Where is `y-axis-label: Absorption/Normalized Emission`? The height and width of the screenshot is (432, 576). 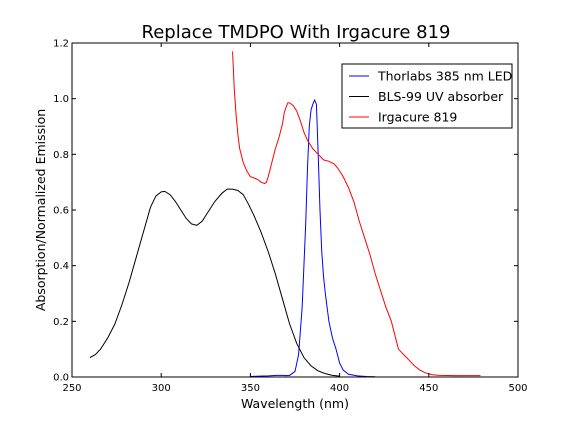 y-axis-label: Absorption/Normalized Emission is located at coordinates (40, 210).